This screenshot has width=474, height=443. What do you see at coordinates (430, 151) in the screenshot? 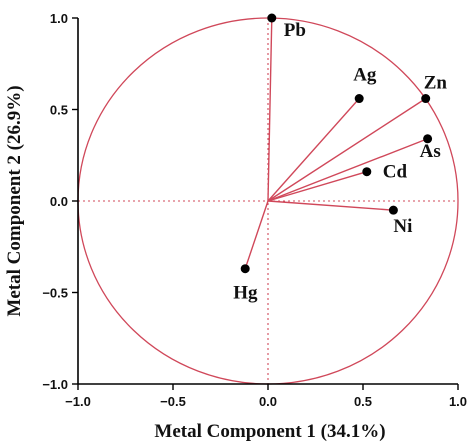
I see `label-as: As` at bounding box center [430, 151].